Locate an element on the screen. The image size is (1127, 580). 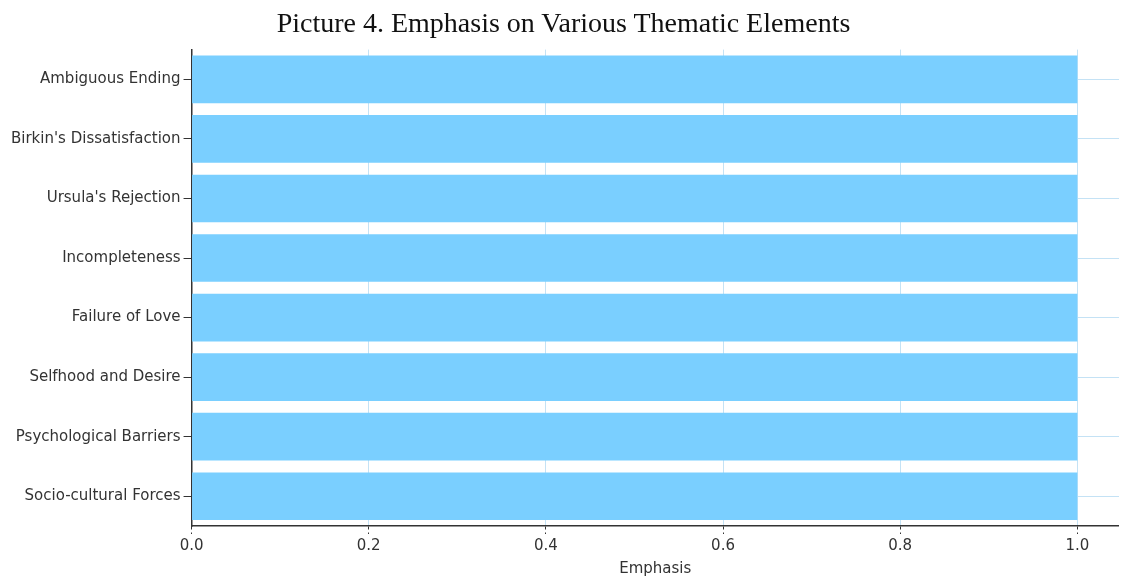
x-tick-label: 0.6 is located at coordinates (723, 544).